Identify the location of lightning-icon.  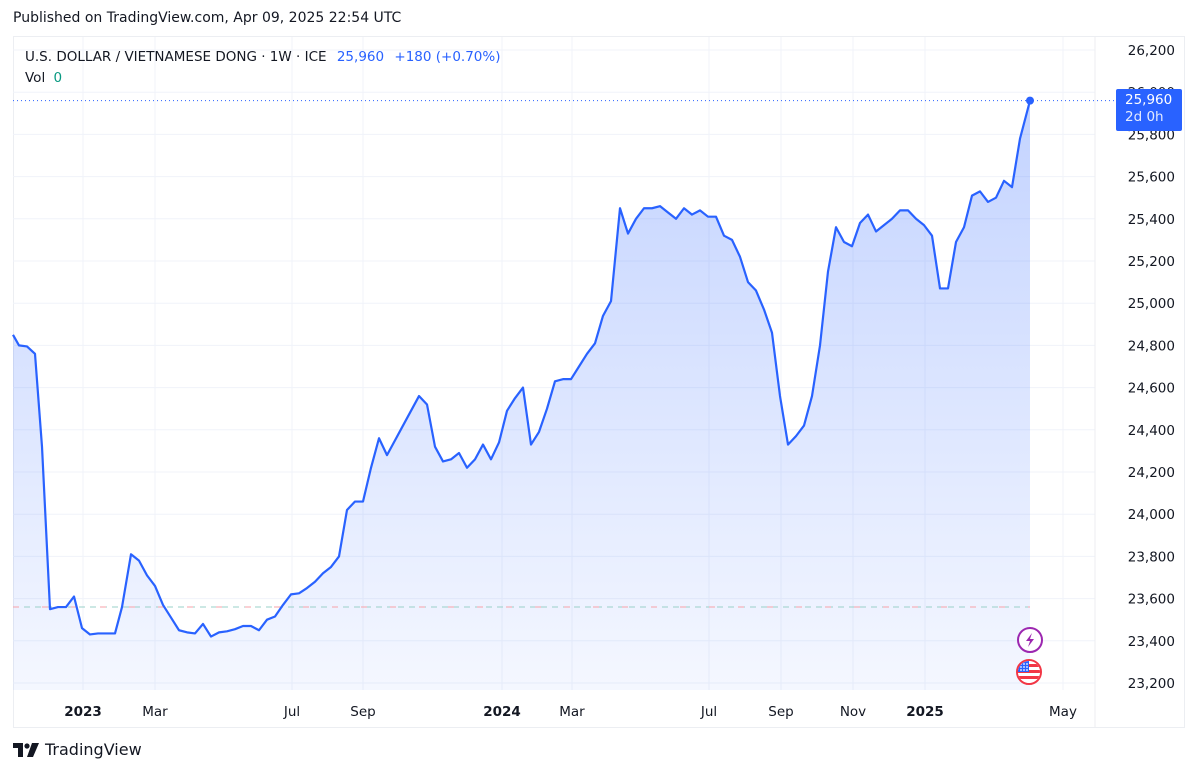
(1030, 640).